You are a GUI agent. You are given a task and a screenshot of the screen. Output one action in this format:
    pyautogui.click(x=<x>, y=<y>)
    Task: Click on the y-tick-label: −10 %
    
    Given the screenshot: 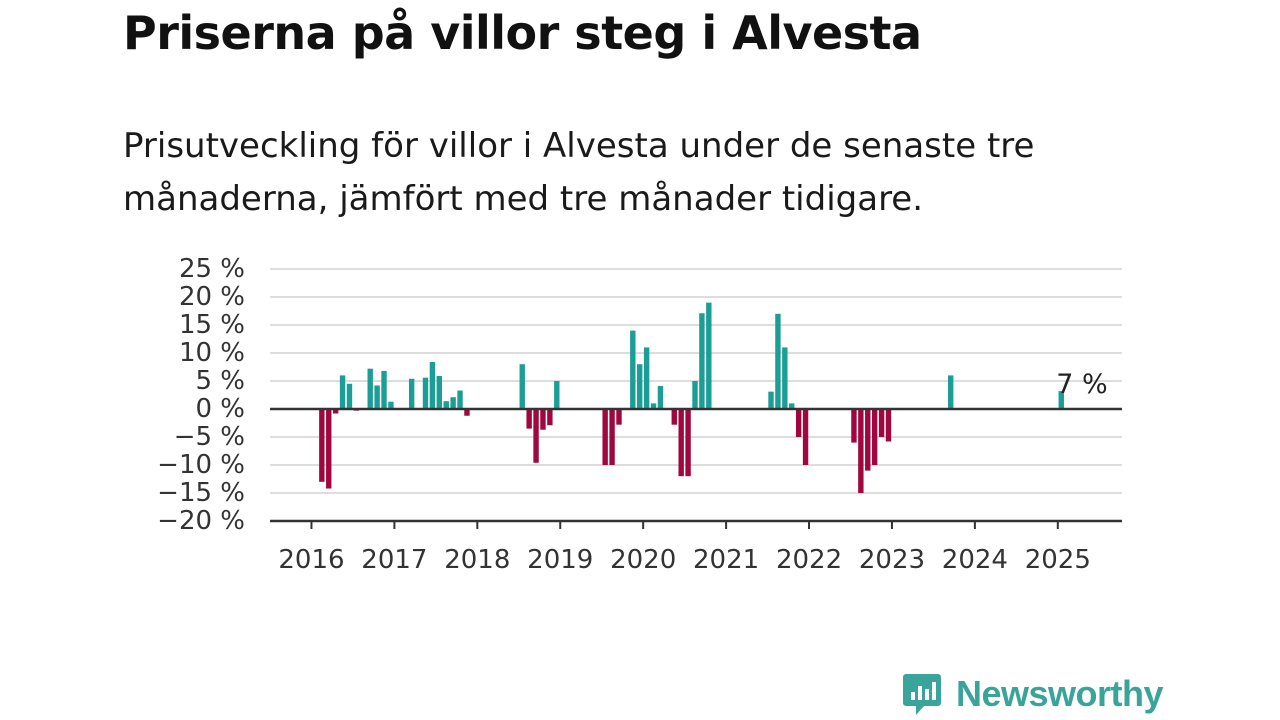 What is the action you would take?
    pyautogui.click(x=201, y=465)
    